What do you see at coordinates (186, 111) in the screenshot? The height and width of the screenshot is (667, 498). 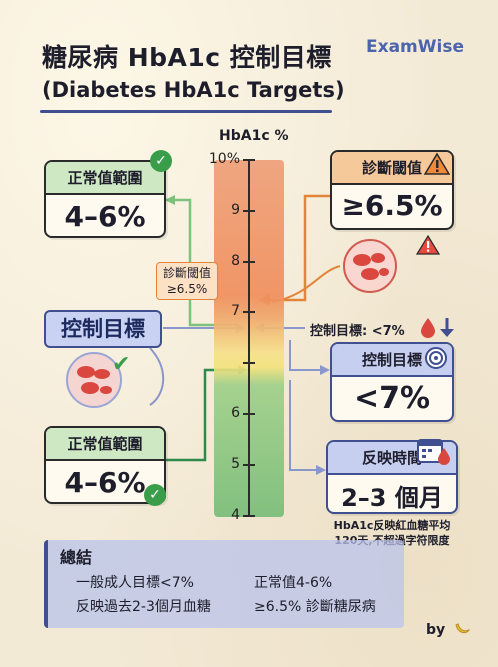 I see `title-underline` at bounding box center [186, 111].